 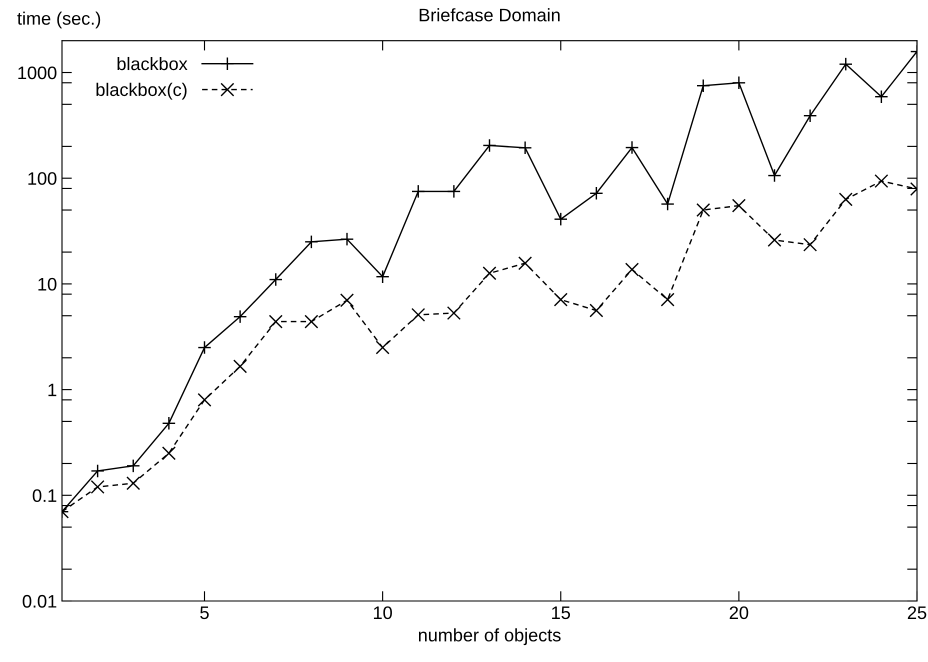 What do you see at coordinates (383, 613) in the screenshot?
I see `x-tick-label: 10` at bounding box center [383, 613].